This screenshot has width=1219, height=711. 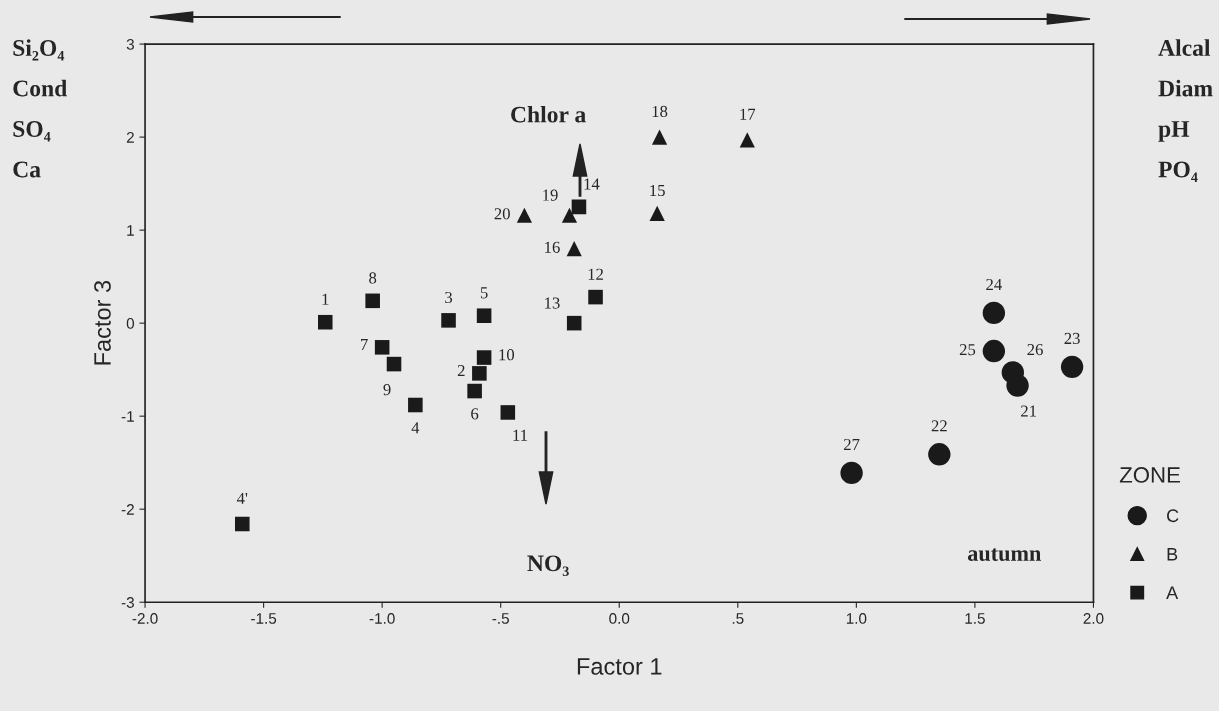 I want to click on annotation: 9, so click(x=387, y=390).